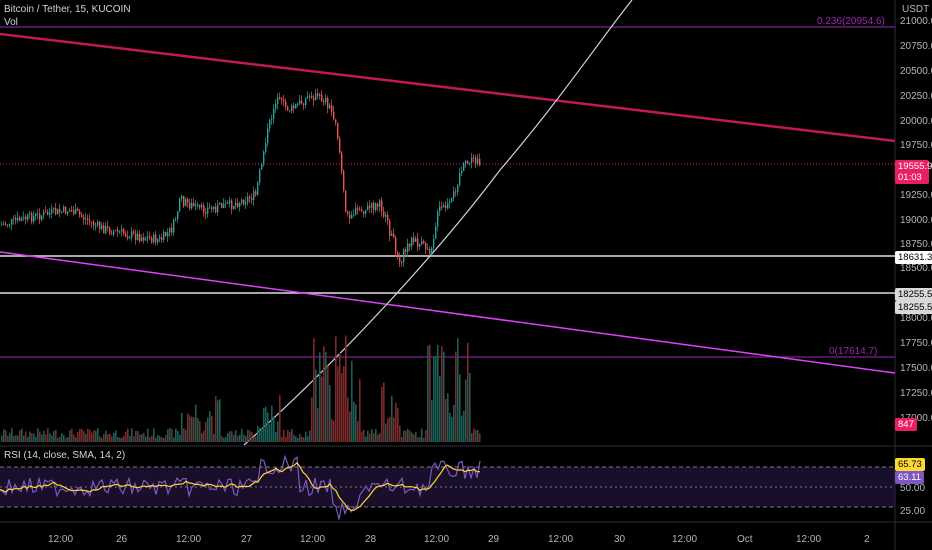 The image size is (932, 550). What do you see at coordinates (67, 9) in the screenshot?
I see `symbol-legend: Bitcoin / Tether, 15, KUCOIN` at bounding box center [67, 9].